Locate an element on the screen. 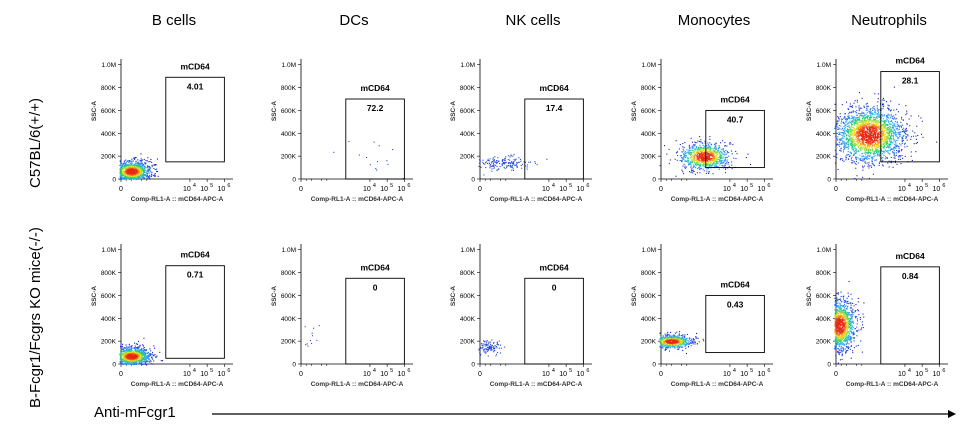 The image size is (966, 432). x-tick-exponent: 5 is located at coordinates (211, 371).